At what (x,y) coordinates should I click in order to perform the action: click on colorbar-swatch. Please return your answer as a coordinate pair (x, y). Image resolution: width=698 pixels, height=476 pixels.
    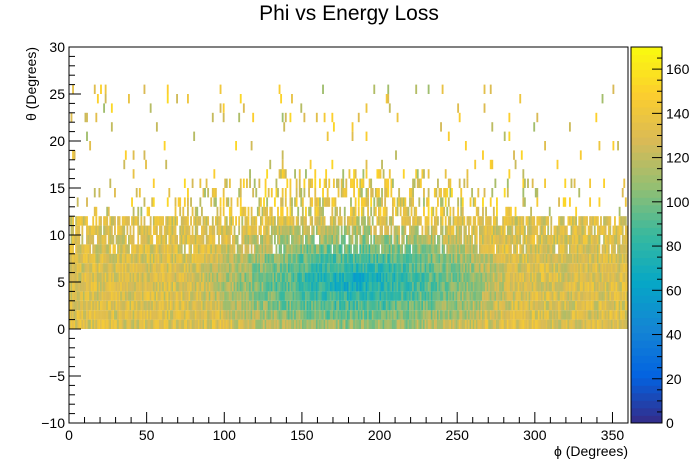
    Looking at the image, I should click on (646, 186).